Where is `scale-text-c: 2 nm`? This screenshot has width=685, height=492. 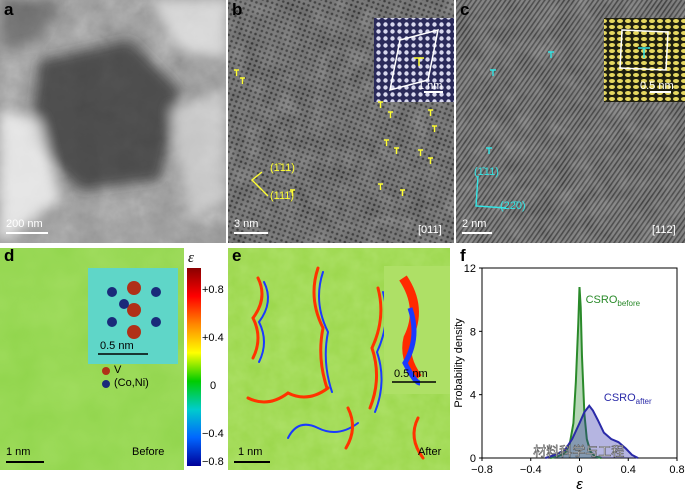 scale-text-c: 2 nm is located at coordinates (474, 224).